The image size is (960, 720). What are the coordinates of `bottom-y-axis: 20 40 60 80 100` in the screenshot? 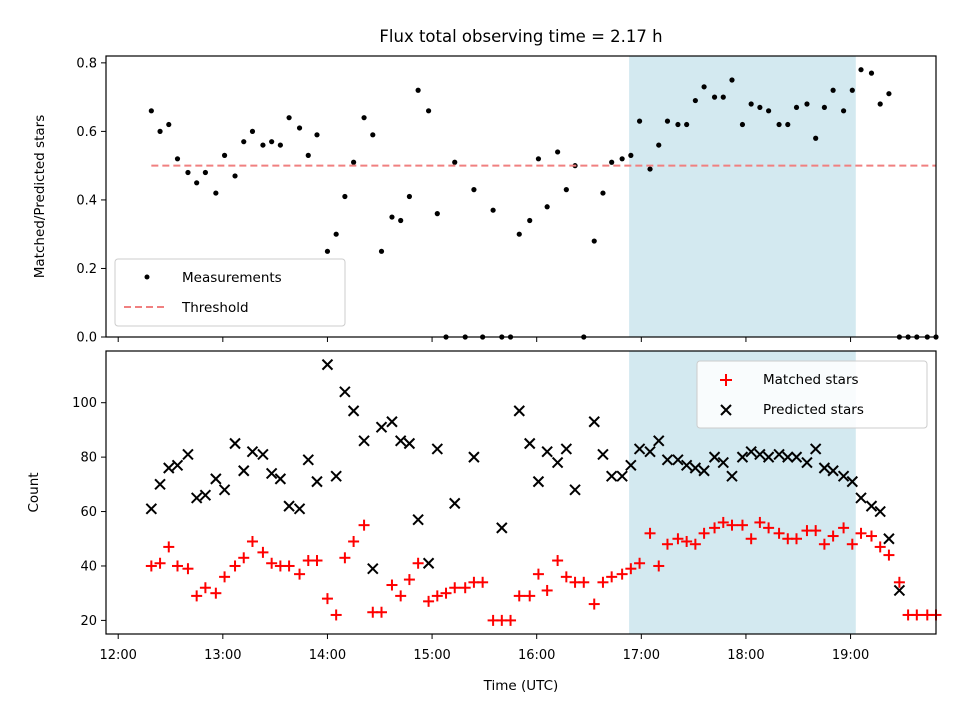 It's located at (89, 512).